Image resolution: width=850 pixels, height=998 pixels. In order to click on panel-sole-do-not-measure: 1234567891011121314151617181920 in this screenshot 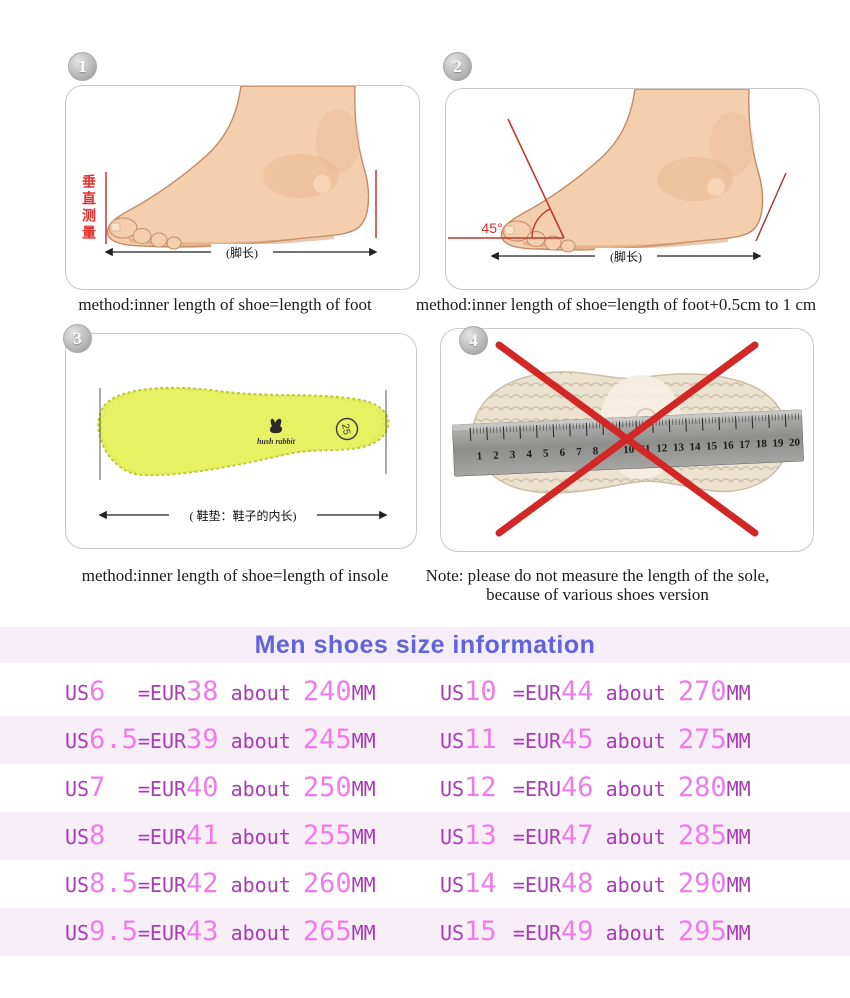, I will do `click(627, 440)`.